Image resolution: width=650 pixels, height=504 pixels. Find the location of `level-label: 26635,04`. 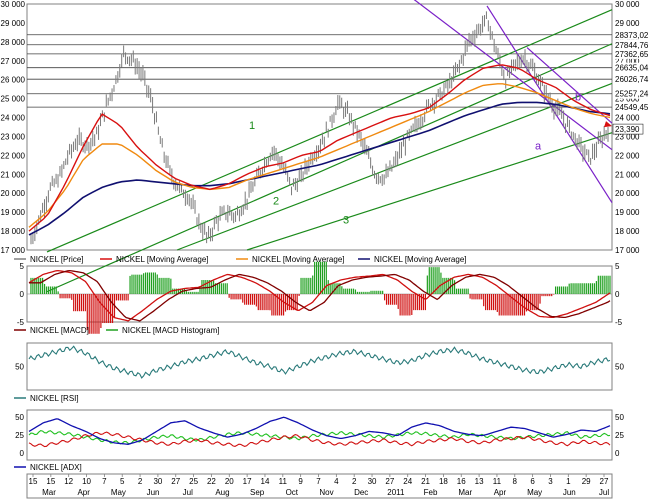

level-label: 26635,04 is located at coordinates (632, 68).